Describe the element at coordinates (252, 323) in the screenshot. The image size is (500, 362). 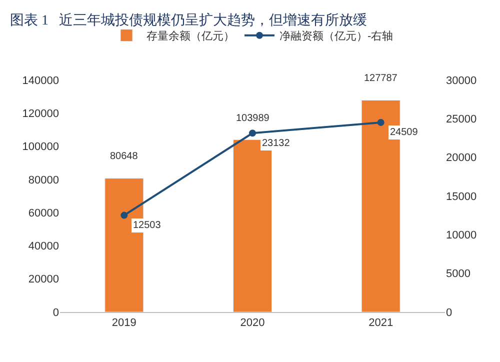
I see `x-tick-label: 2020` at that location.